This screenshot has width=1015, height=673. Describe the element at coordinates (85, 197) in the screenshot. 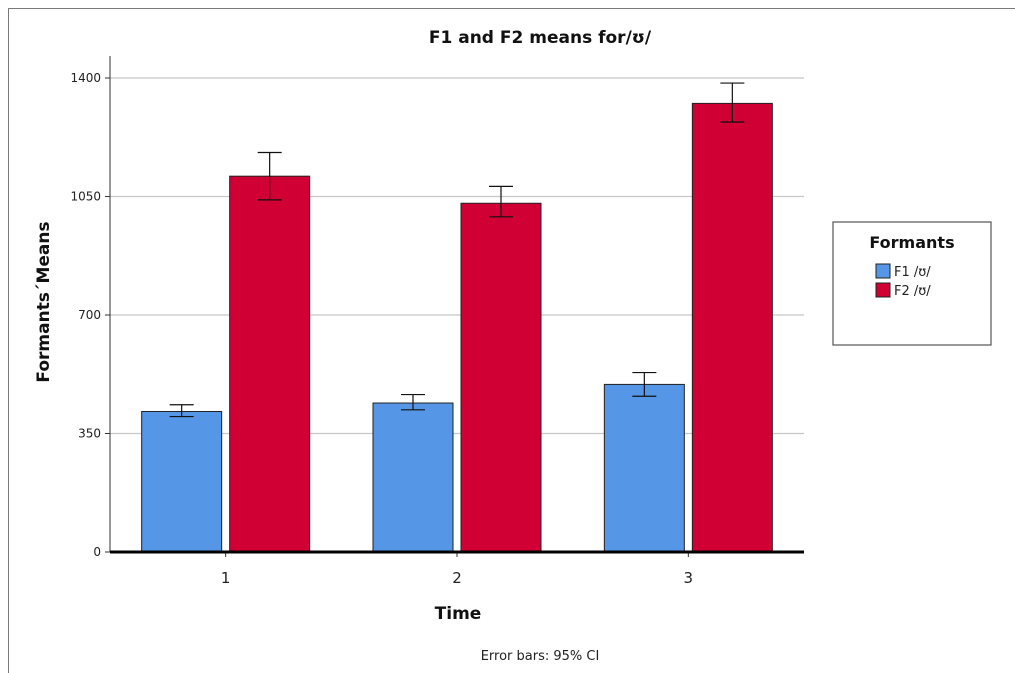

I see `y-tick-label: 1050` at that location.